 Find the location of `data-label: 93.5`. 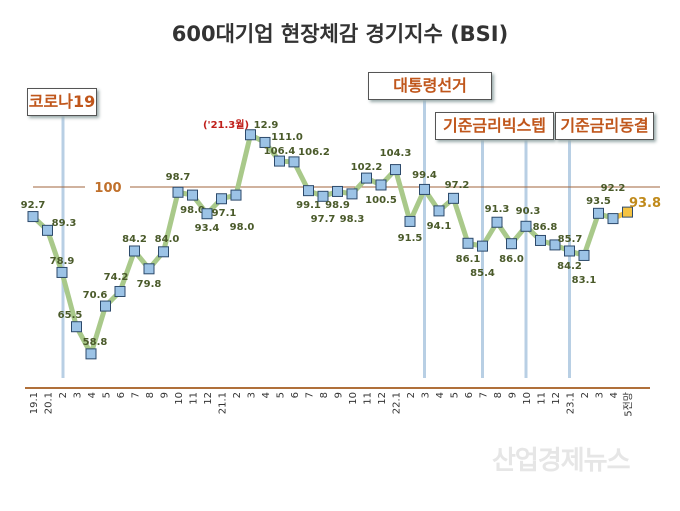

data-label: 93.5 is located at coordinates (598, 201).